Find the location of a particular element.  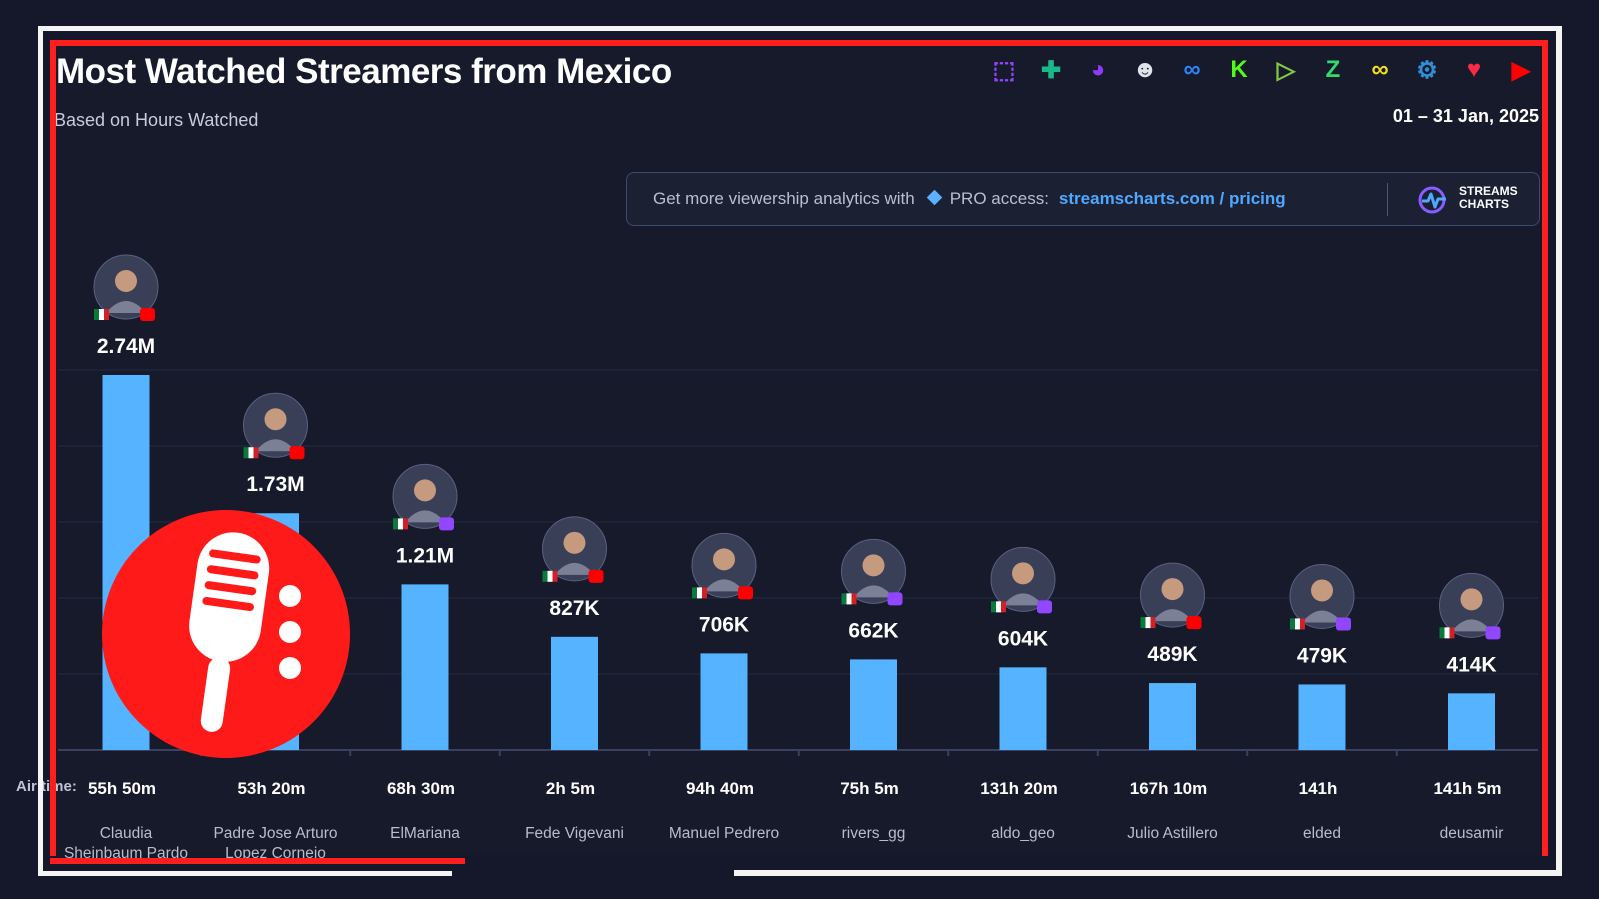

air-time-label: 141h 5m is located at coordinates (1467, 788).